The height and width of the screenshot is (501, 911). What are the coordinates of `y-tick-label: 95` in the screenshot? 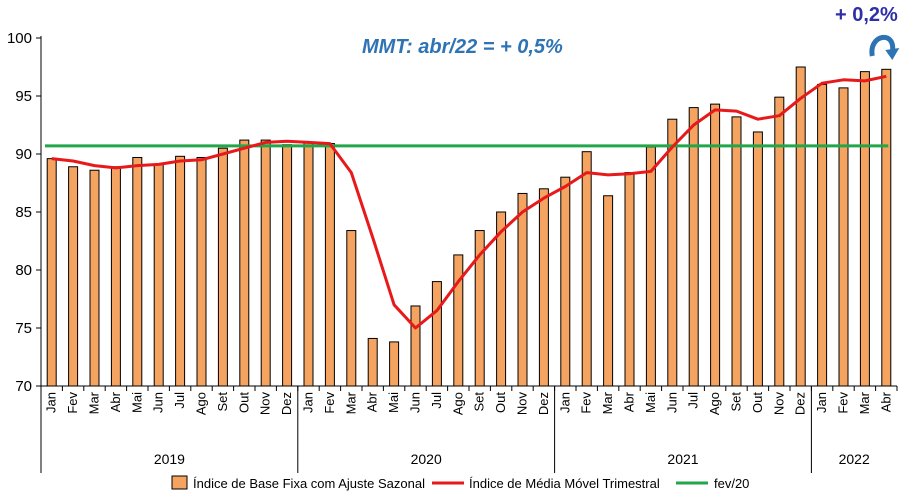 It's located at (23, 96).